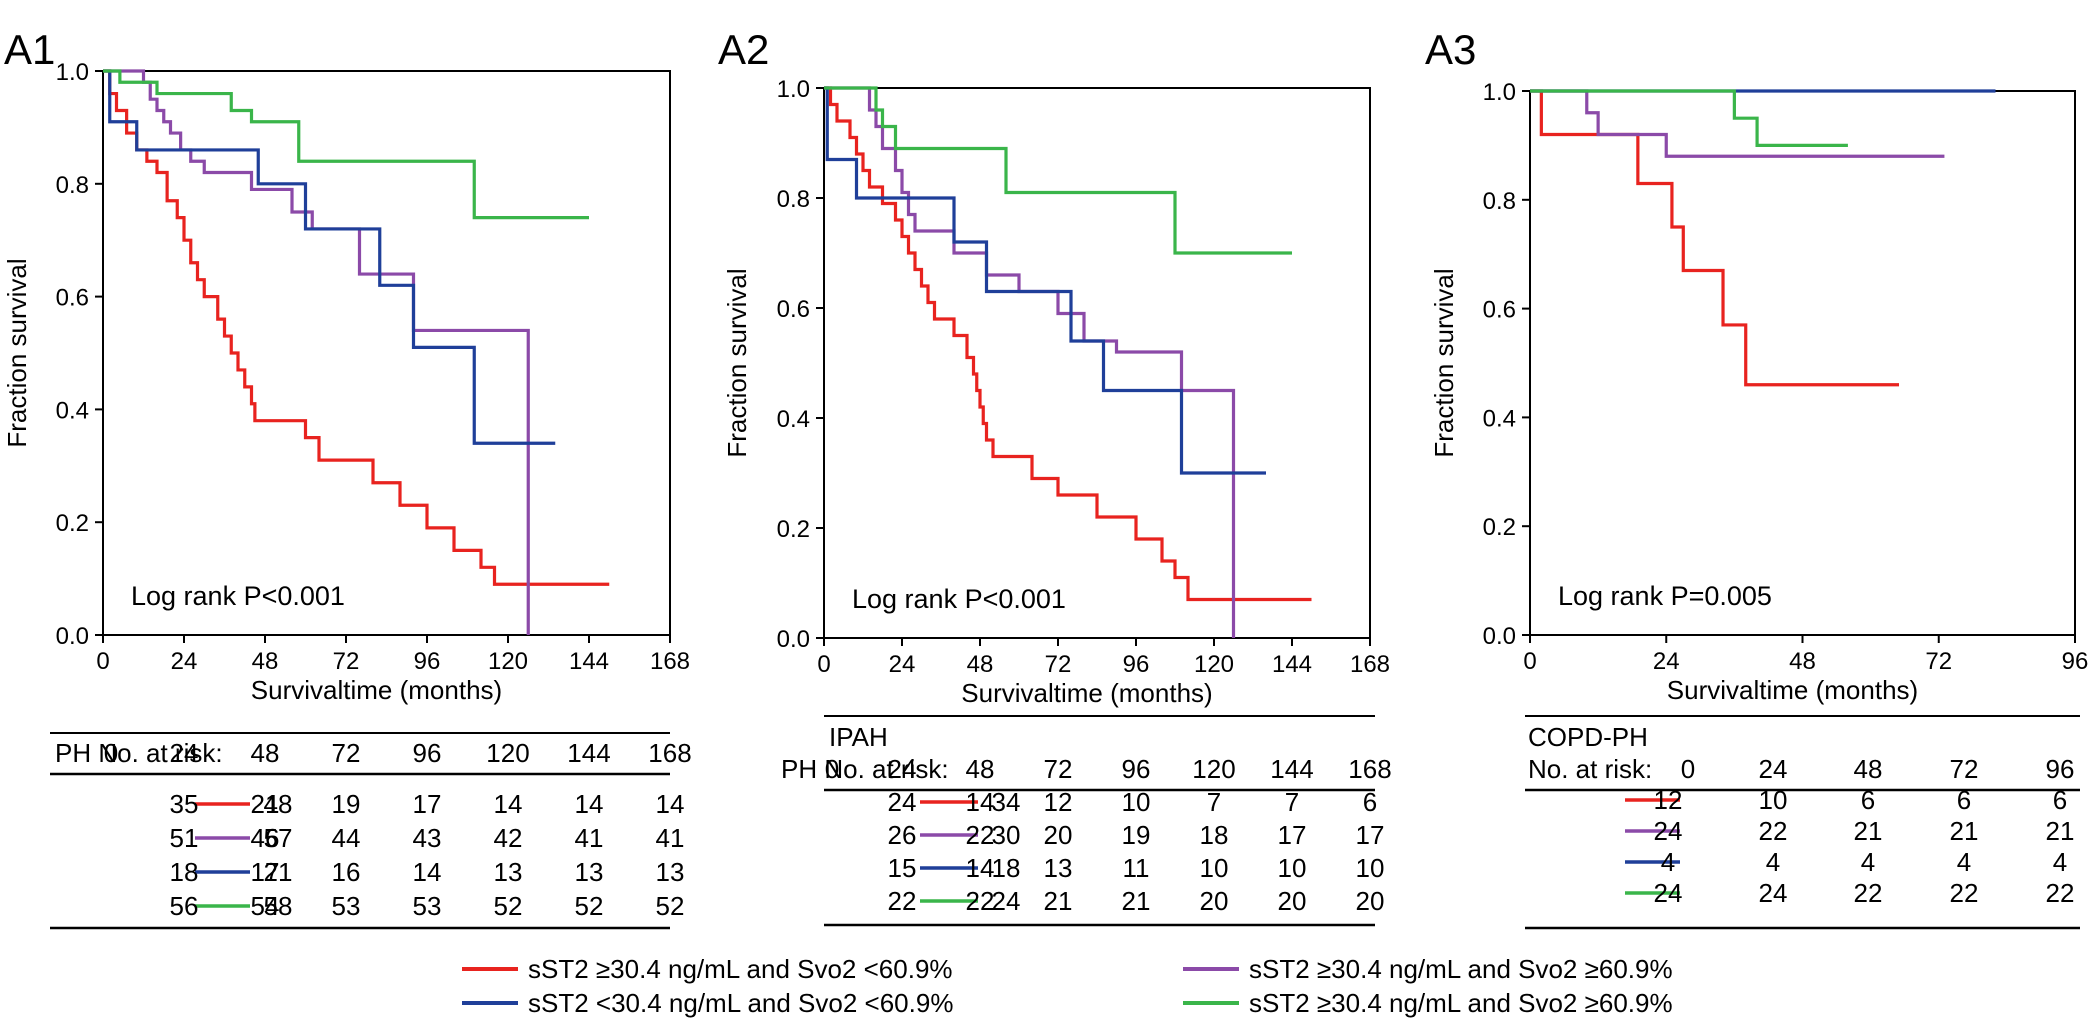 This screenshot has width=2094, height=1024. I want to click on legend-entry-purple: sST2 ≥30.4 ng/mL and Svo2 ≥60.9%, so click(1428, 969).